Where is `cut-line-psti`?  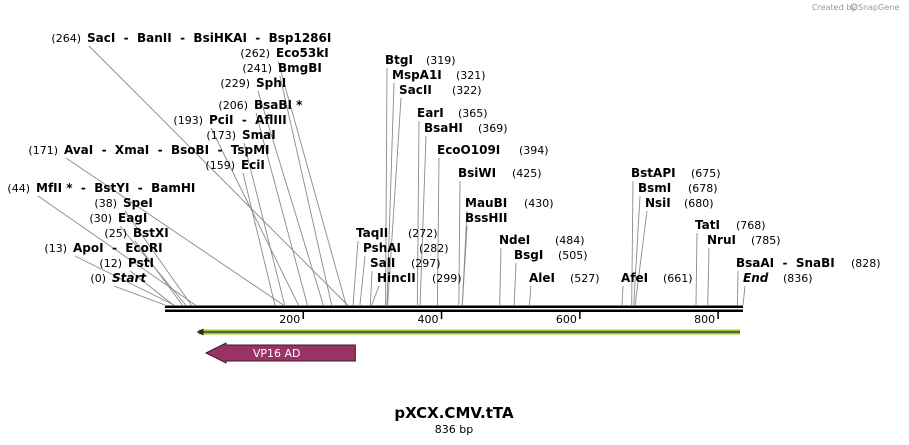
cut-line-psti is located at coordinates (151, 288).